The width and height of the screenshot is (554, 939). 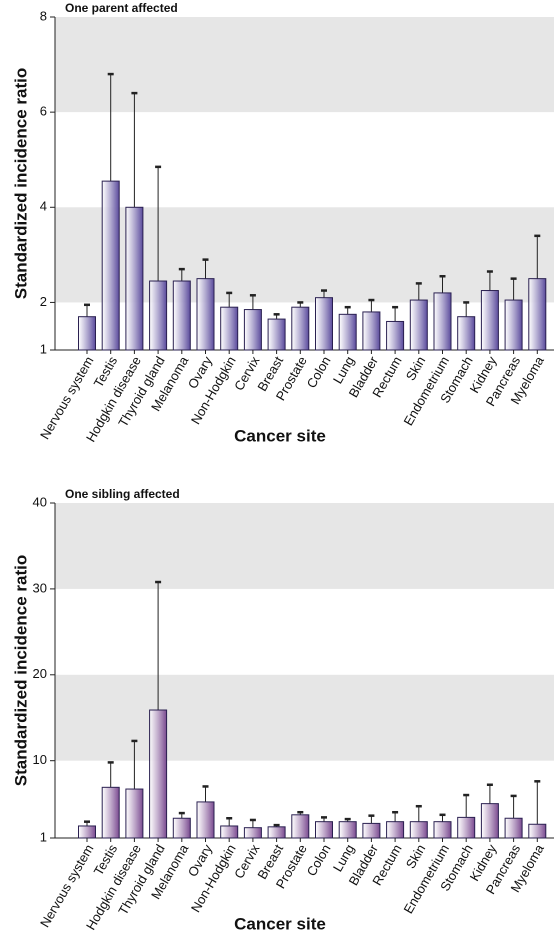 What do you see at coordinates (43, 15) in the screenshot?
I see `y-tick-label: 8` at bounding box center [43, 15].